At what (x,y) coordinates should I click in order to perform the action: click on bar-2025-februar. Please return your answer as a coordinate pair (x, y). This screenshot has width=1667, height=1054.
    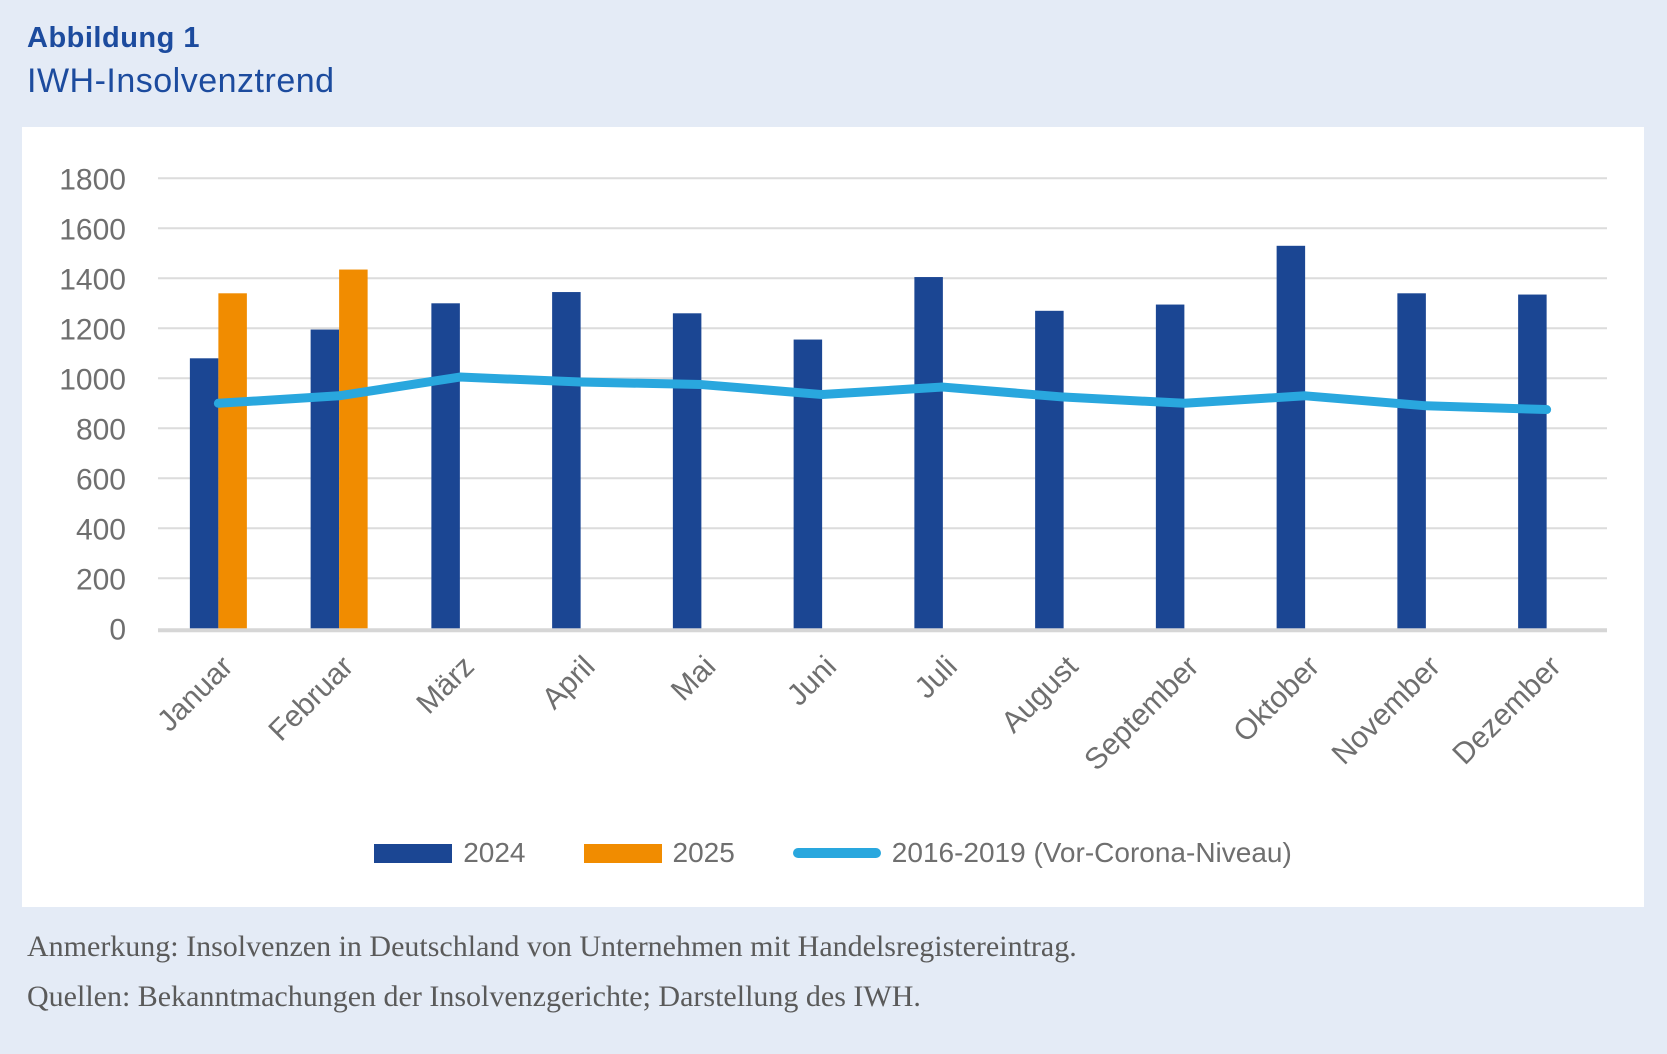
    Looking at the image, I should click on (353, 449).